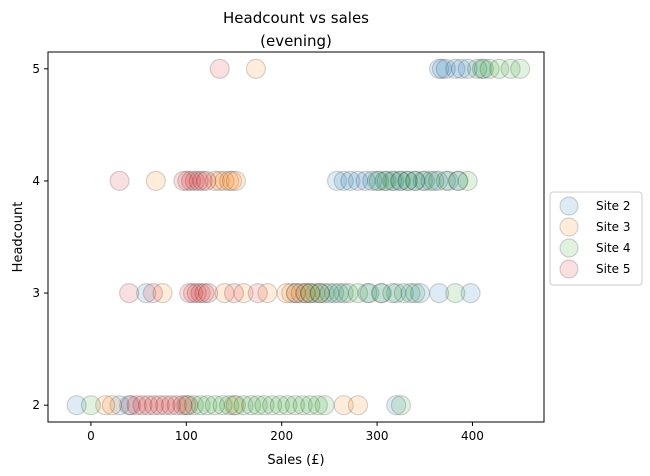 Image resolution: width=650 pixels, height=476 pixels. I want to click on legend-label: Site 3, so click(613, 227).